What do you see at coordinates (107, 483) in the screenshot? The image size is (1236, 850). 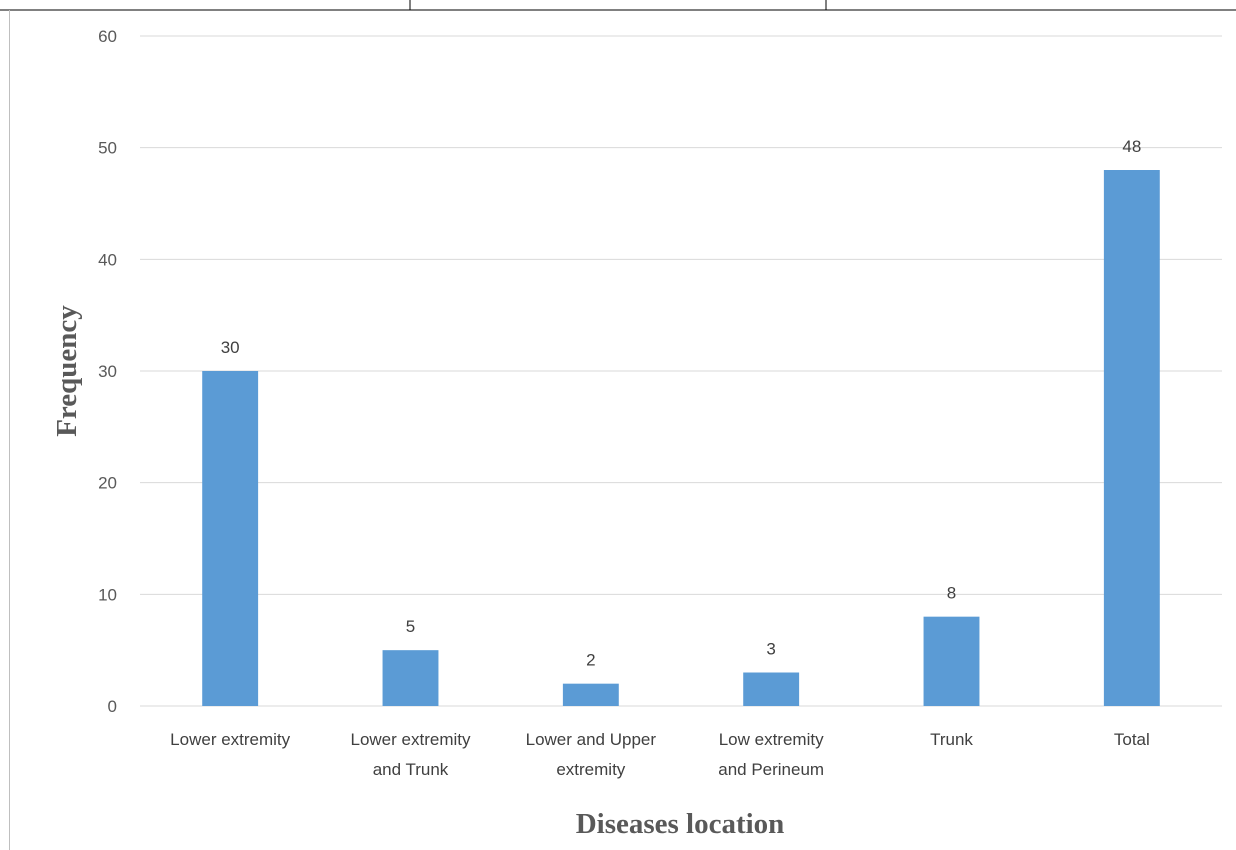 I see `y-tick-label: 20` at bounding box center [107, 483].